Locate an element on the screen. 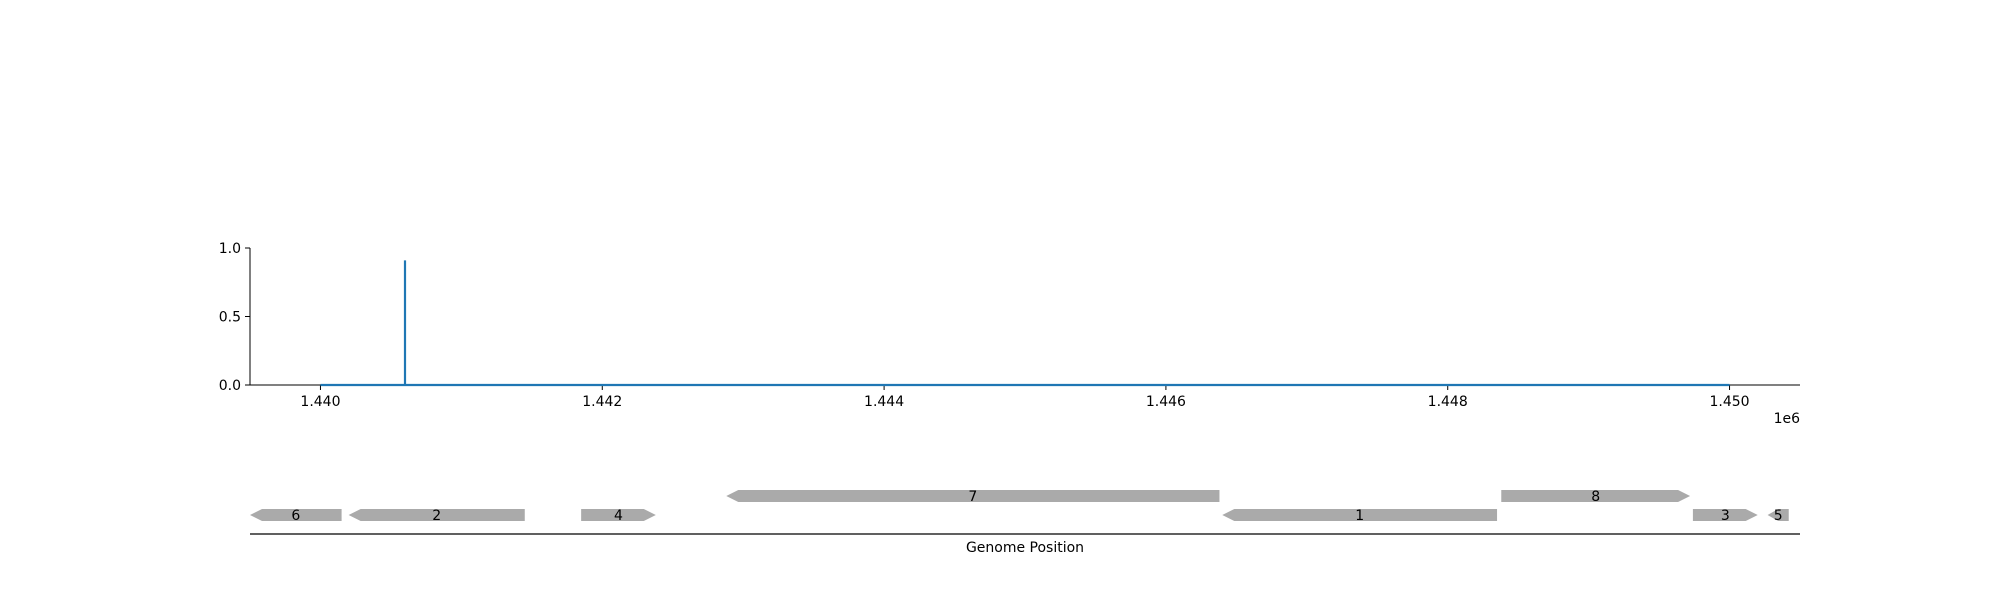 This screenshot has height=600, width=2000. y-tick-label: 1.0 is located at coordinates (230, 249).